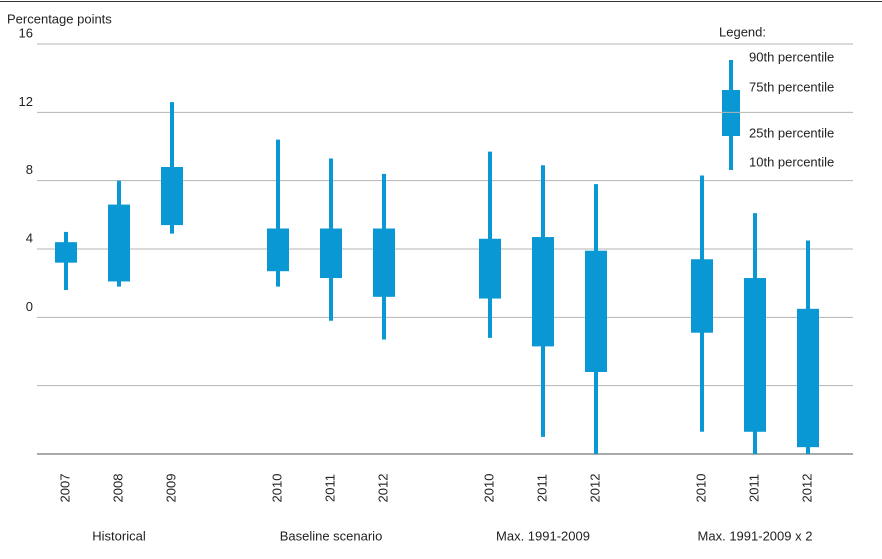  I want to click on legend-label: 10th percentile, so click(791, 161).